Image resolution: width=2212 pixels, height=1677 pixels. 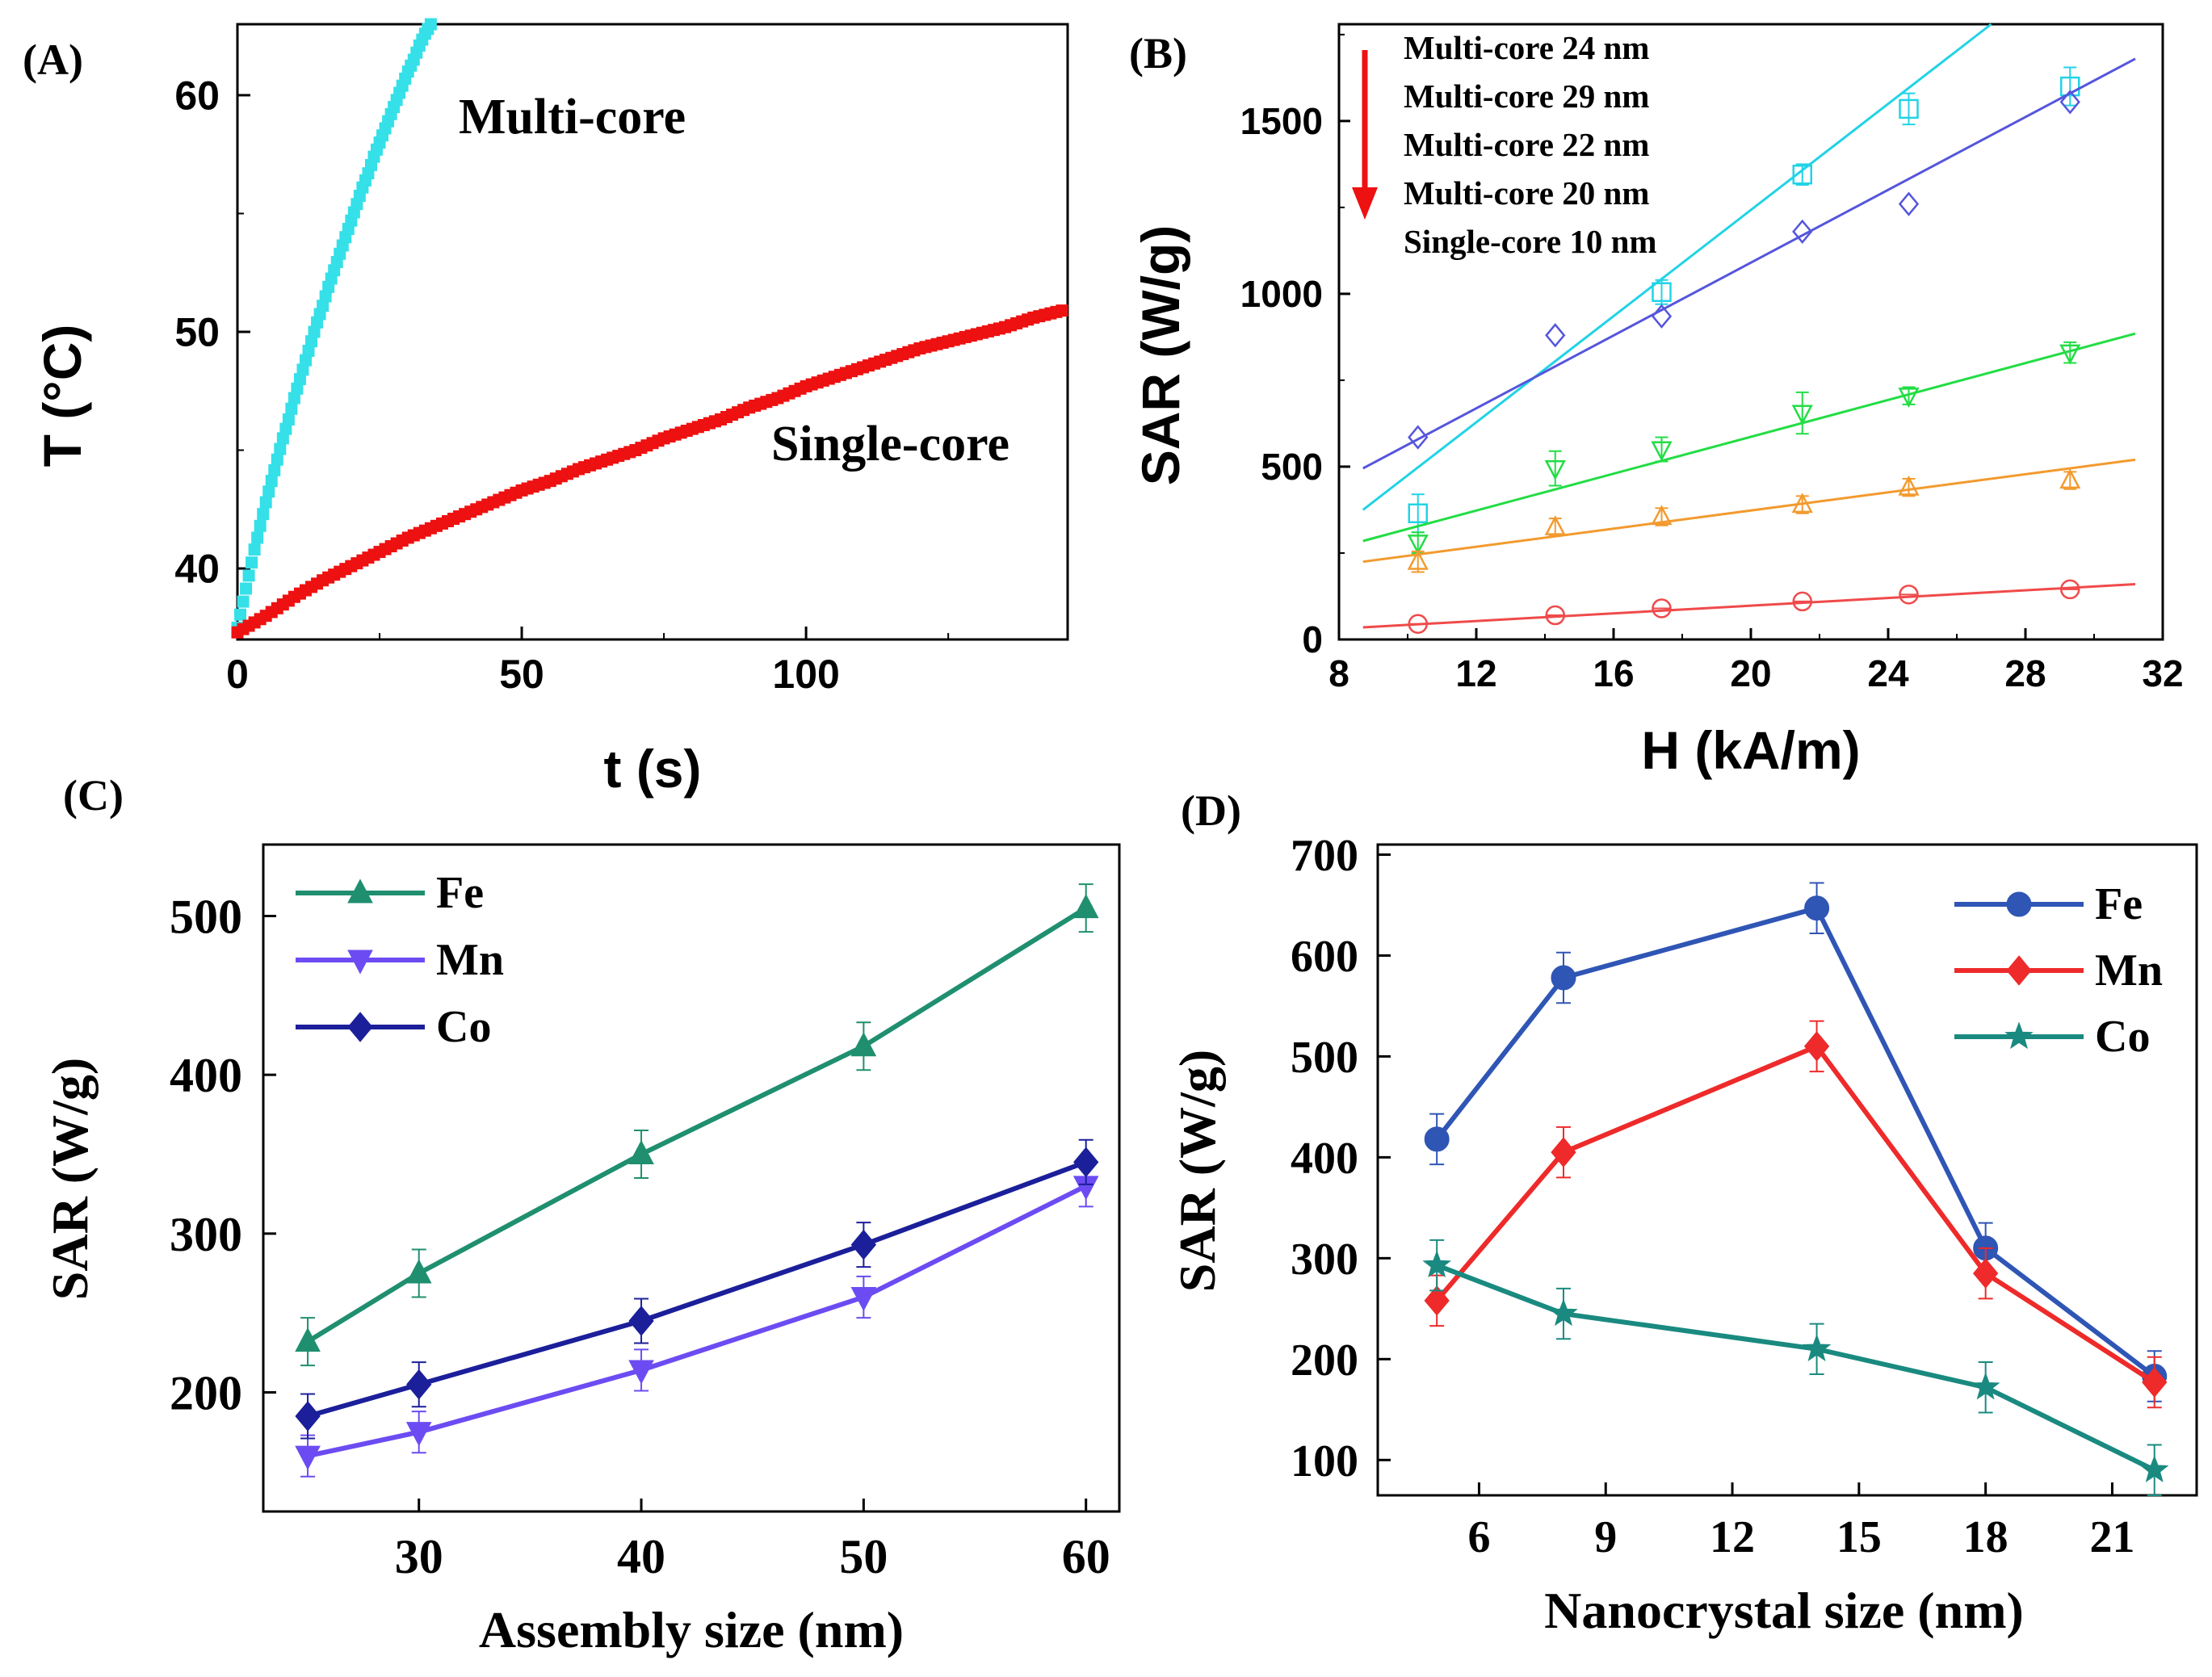 I want to click on panel-c-legend: Fe Mn Co, so click(x=400, y=960).